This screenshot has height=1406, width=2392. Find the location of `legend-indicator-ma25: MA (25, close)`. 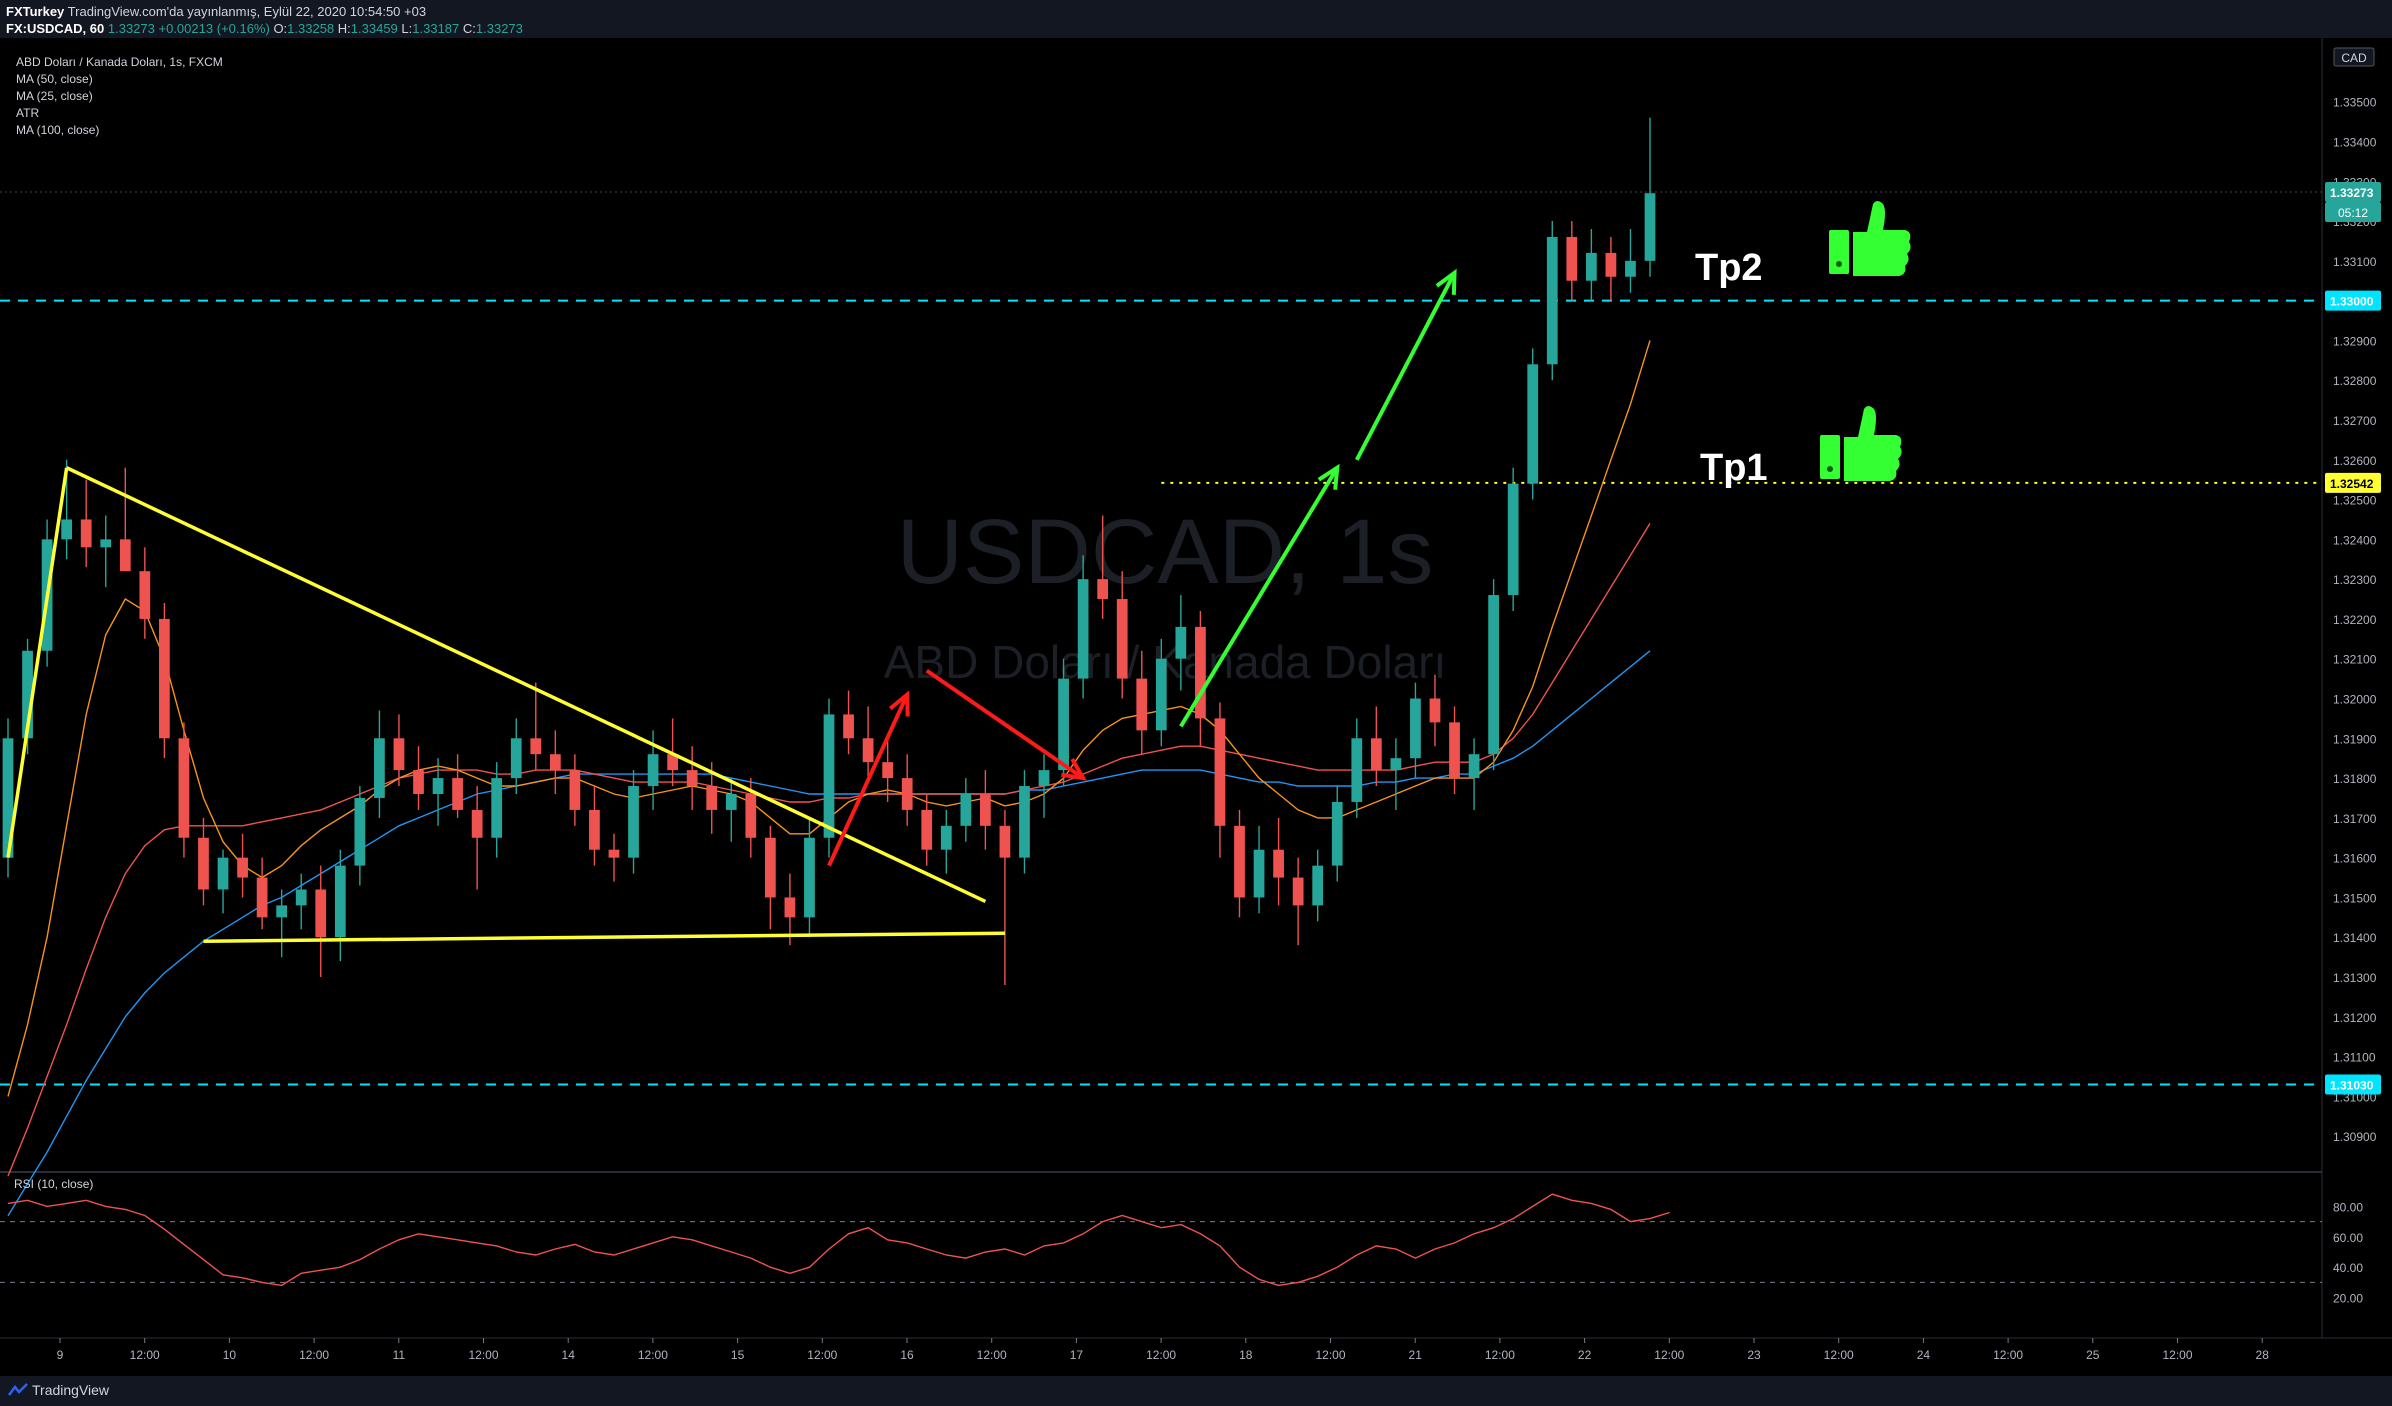

legend-indicator-ma25: MA (25, close) is located at coordinates (54, 96).